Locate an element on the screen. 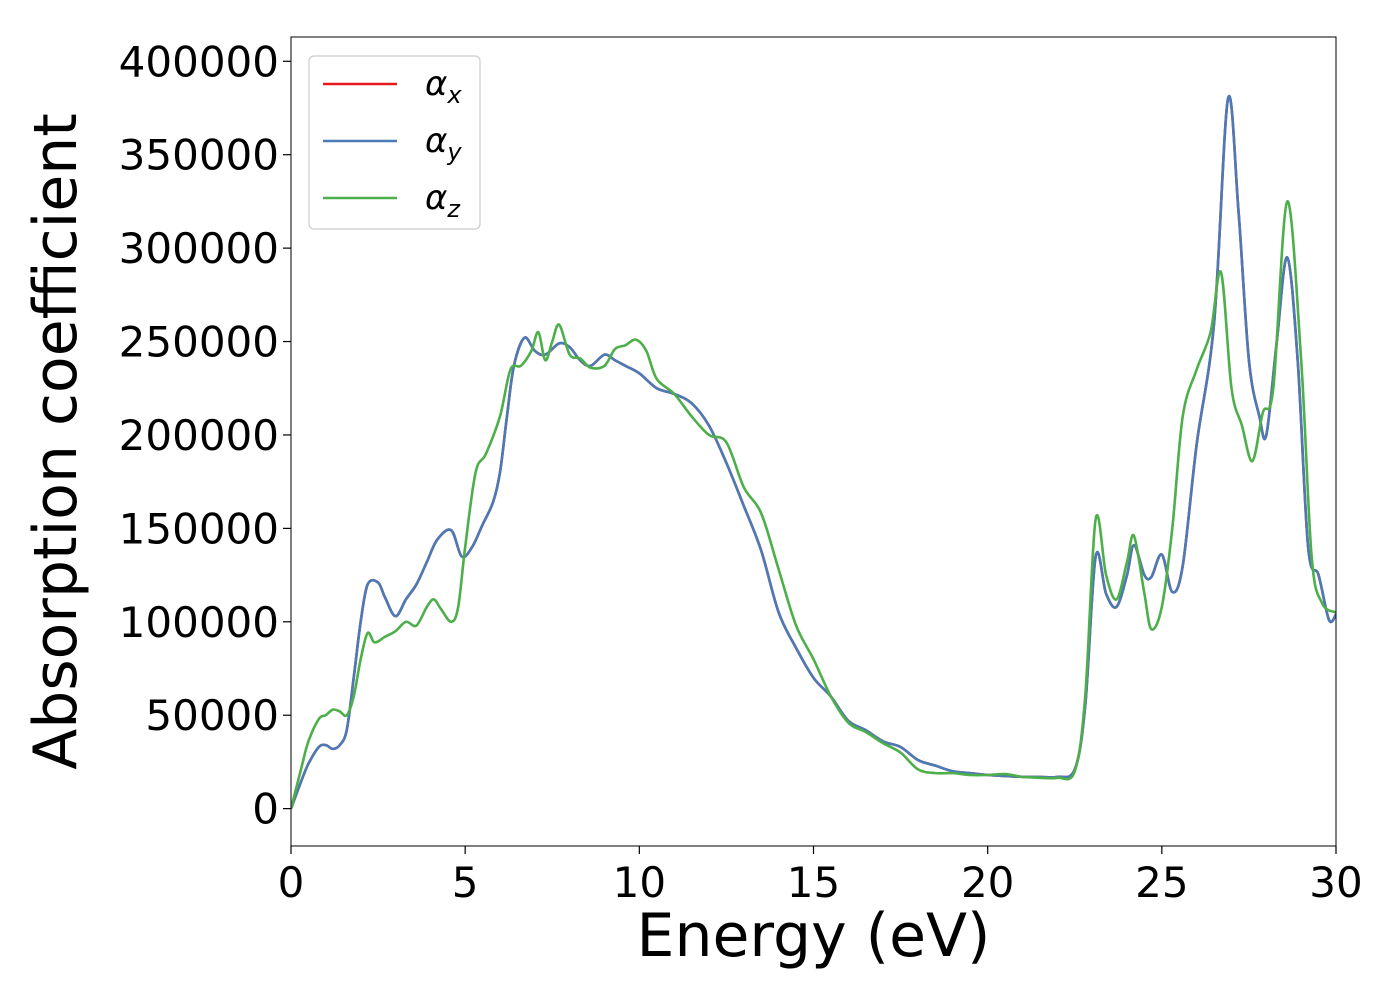 Image resolution: width=1400 pixels, height=1005 pixels. x-tick-label: 30 is located at coordinates (1335, 882).